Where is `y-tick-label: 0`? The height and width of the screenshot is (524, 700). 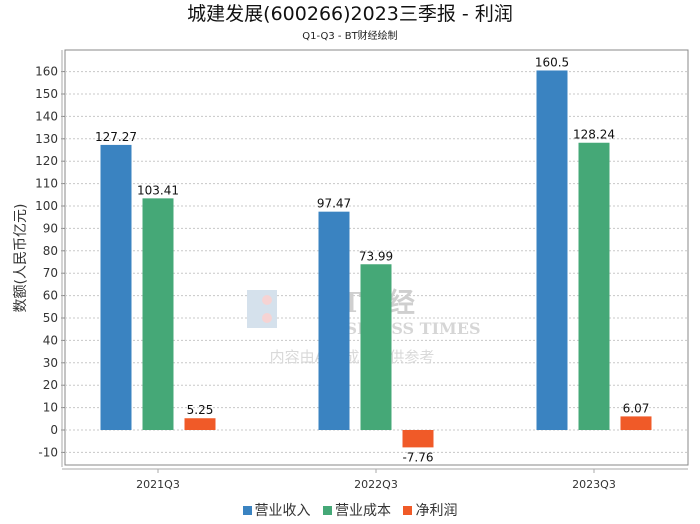
y-tick-label: 0 is located at coordinates (54, 430).